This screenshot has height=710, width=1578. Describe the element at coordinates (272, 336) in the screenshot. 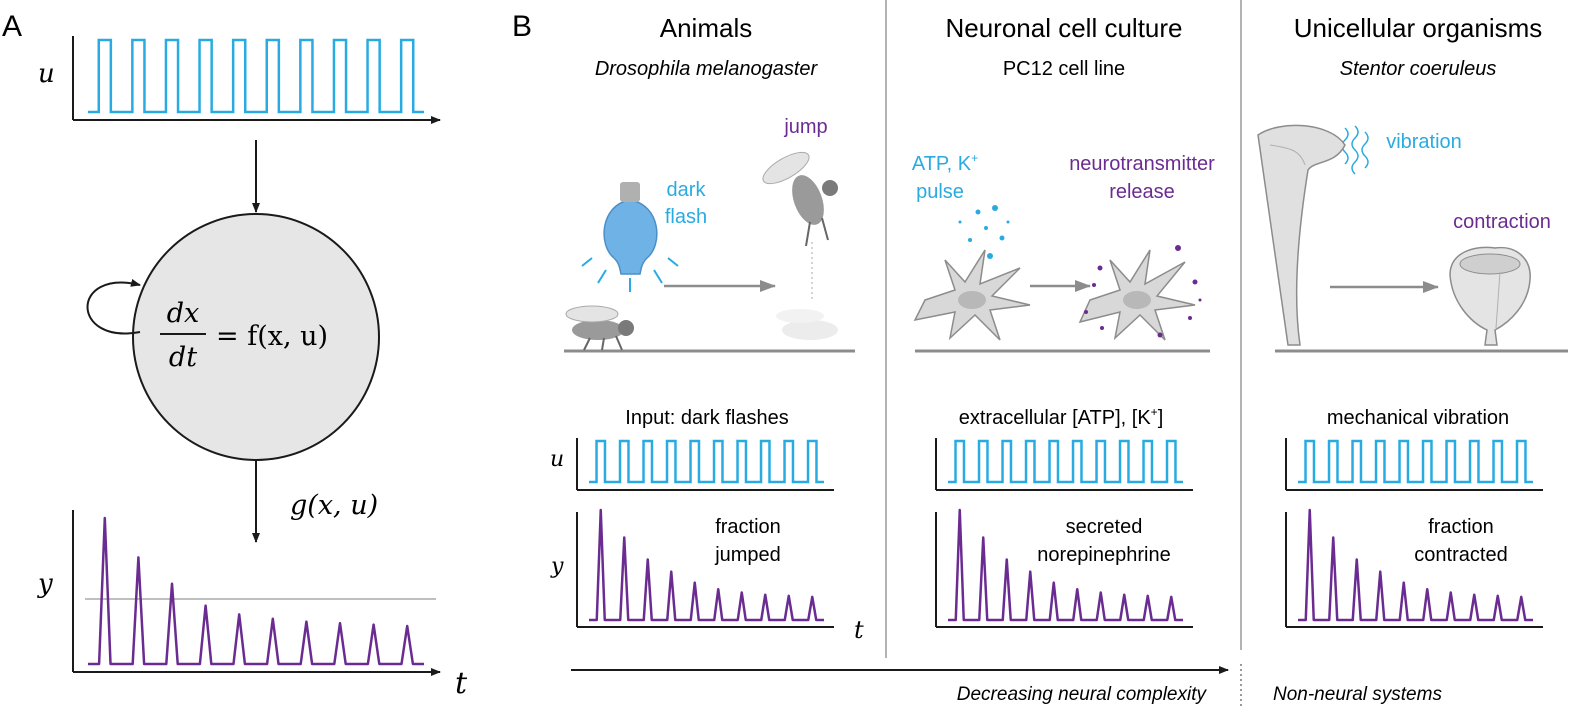

I see `equation-rhs: = f(x, u)` at that location.